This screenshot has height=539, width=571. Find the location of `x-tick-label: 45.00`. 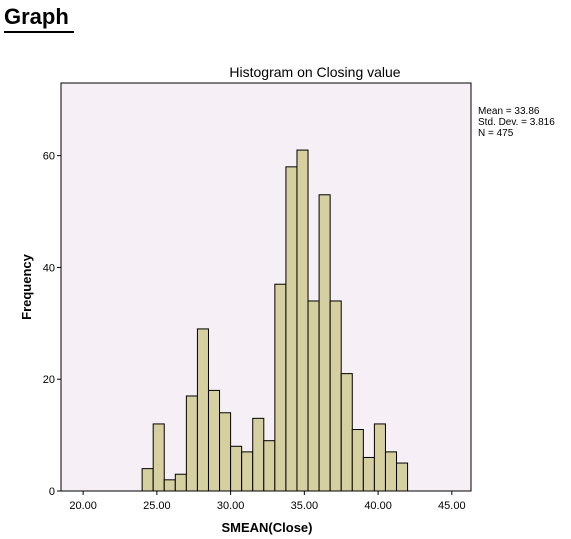

x-tick-label: 45.00 is located at coordinates (452, 506).